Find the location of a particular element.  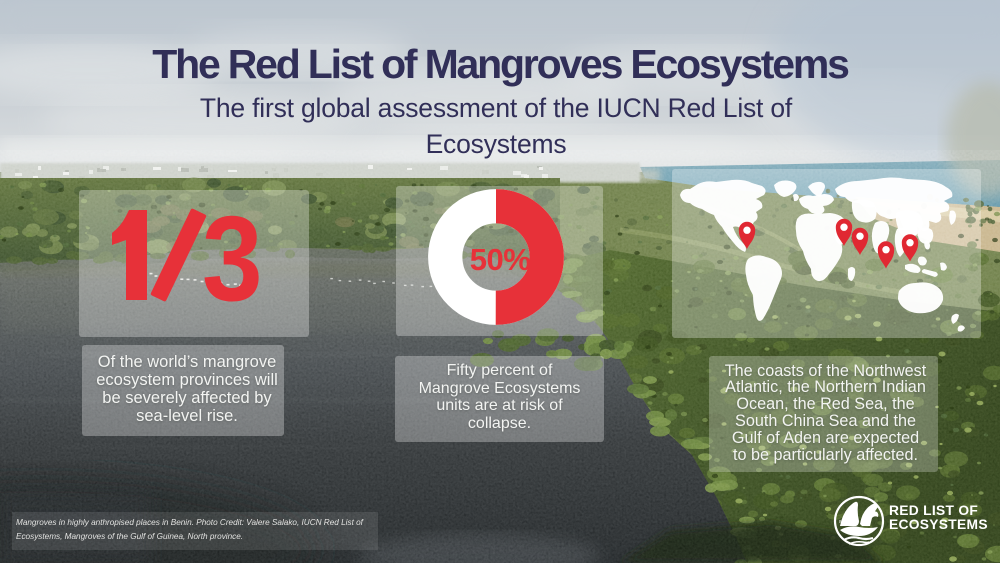

svg-text: IUCN is located at coordinates (844, 521).